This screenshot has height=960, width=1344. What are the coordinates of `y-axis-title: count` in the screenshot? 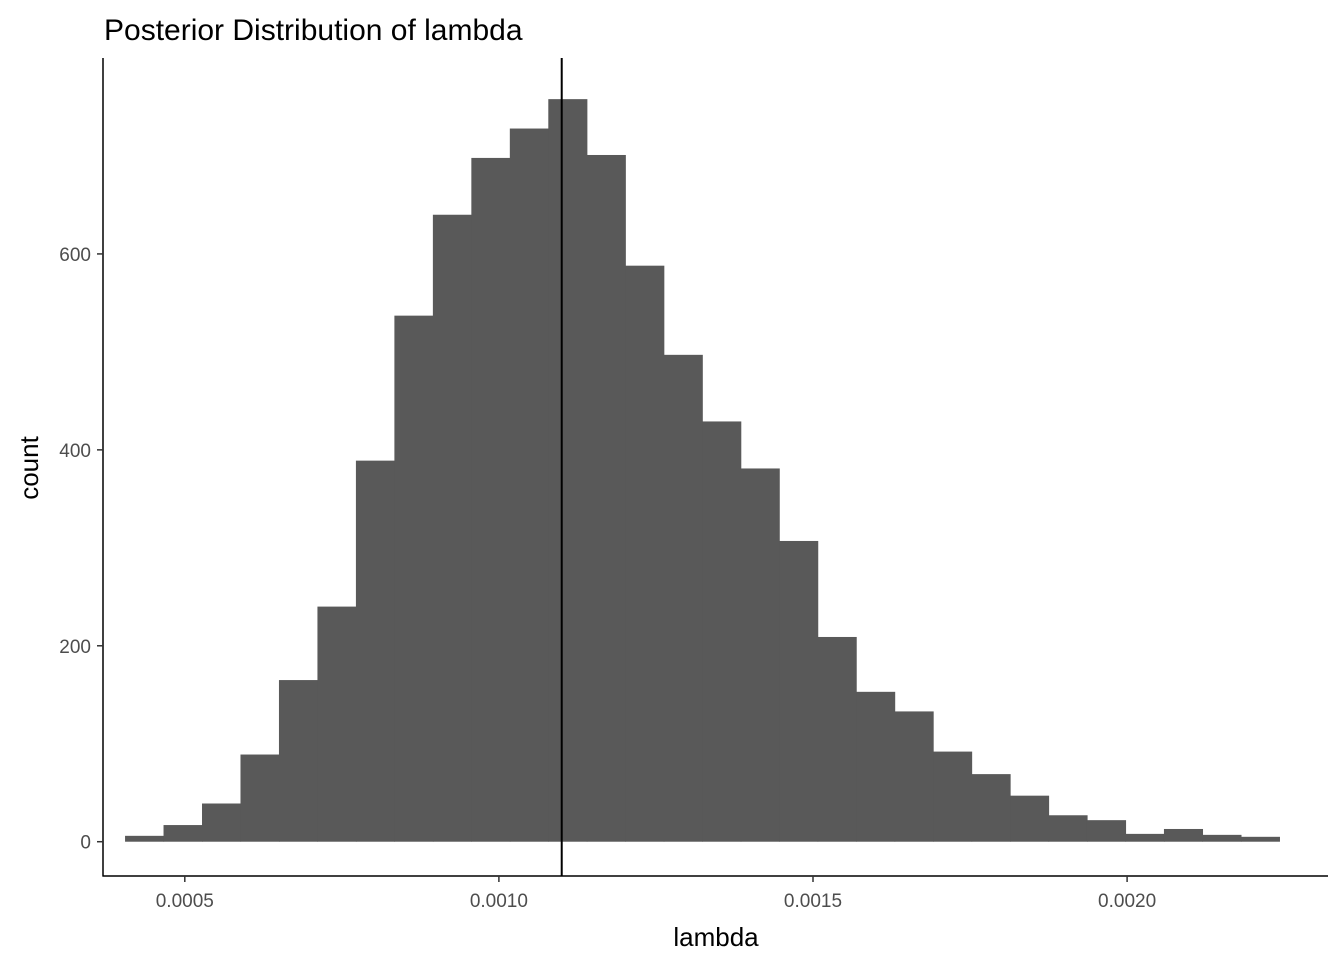 It's located at (29, 467).